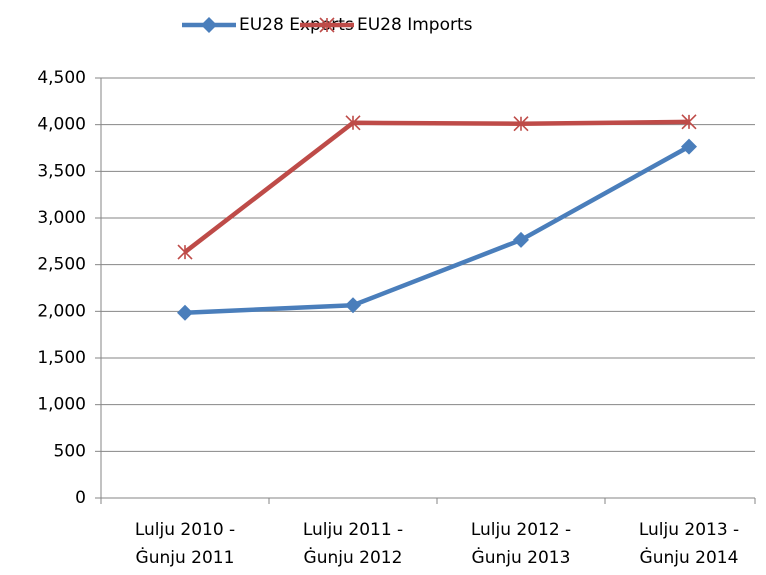  I want to click on y-tick-label: 3,500, so click(61, 171).